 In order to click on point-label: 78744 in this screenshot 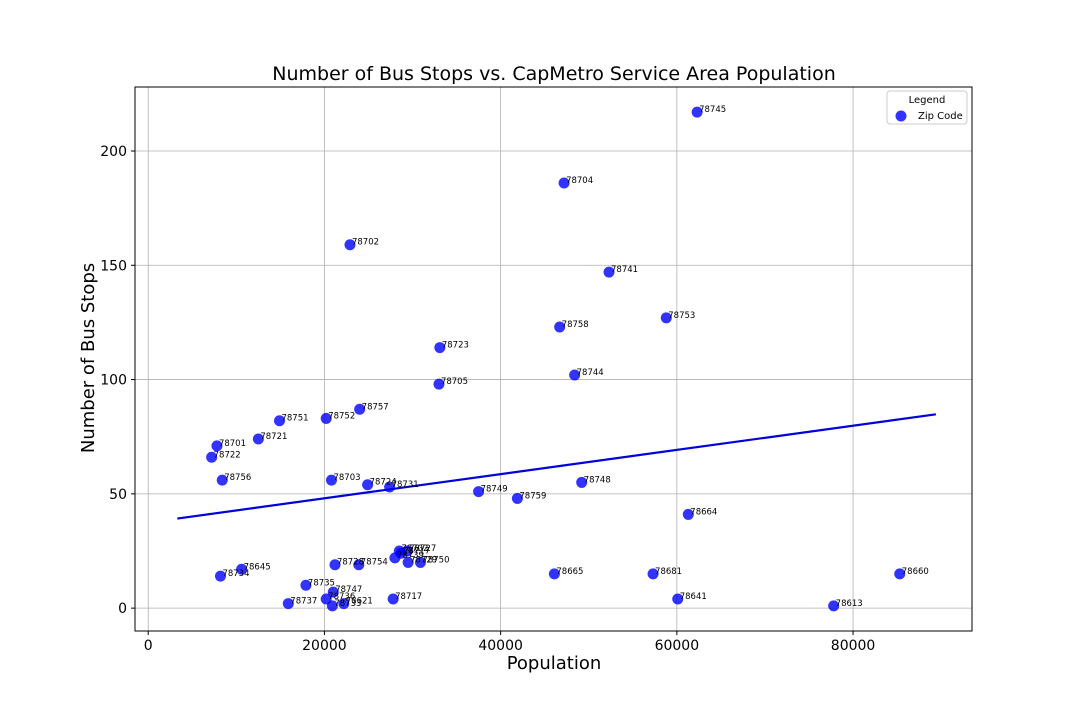, I will do `click(590, 373)`.